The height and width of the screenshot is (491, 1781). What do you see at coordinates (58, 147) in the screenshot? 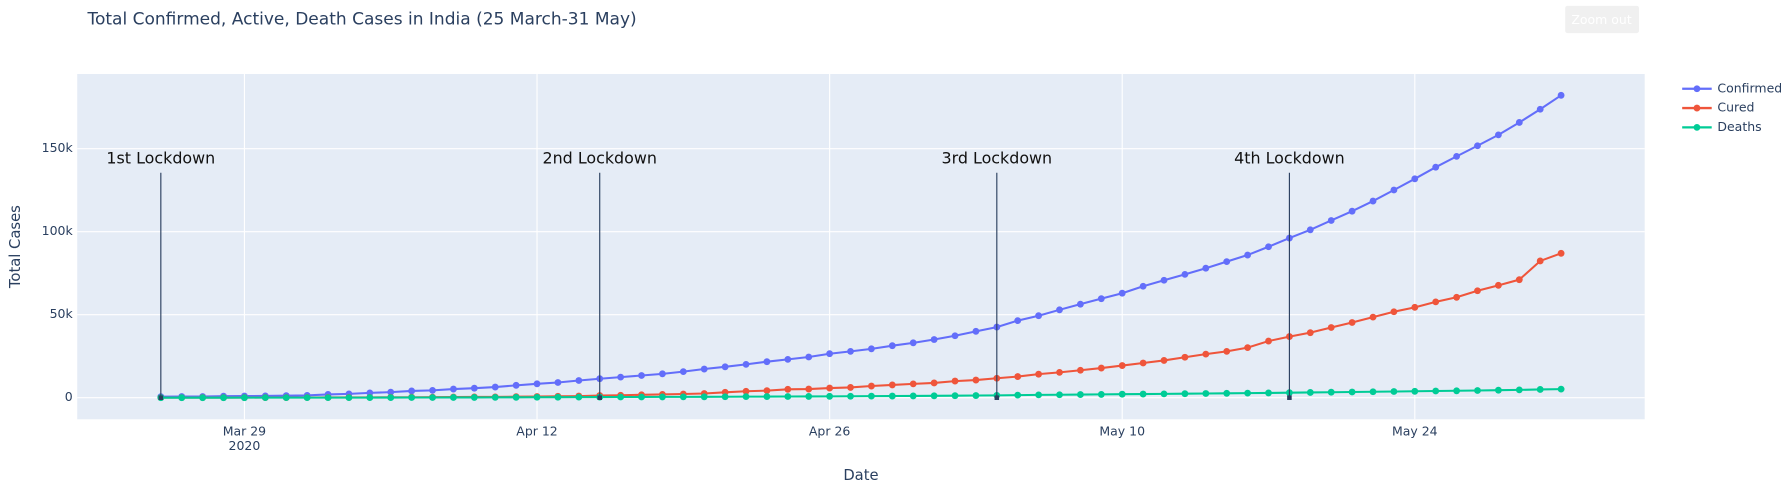
I see `y-tick-label: 150k` at bounding box center [58, 147].